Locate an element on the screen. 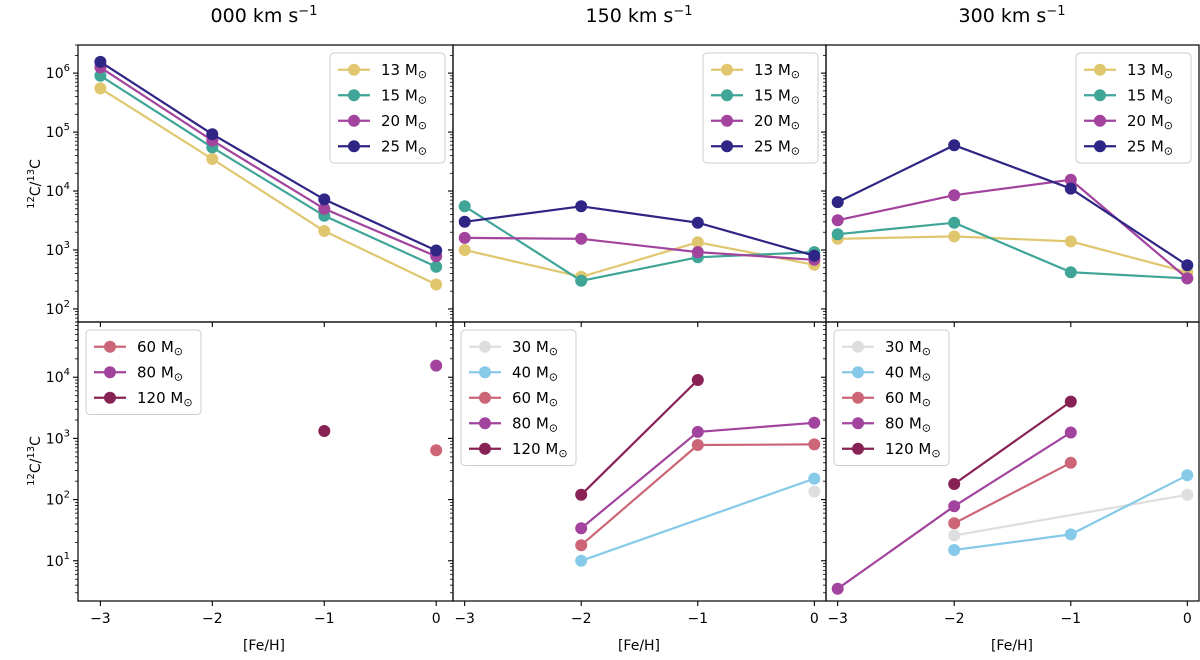 The width and height of the screenshot is (1200, 660). series-15-msun is located at coordinates (1012, 250).